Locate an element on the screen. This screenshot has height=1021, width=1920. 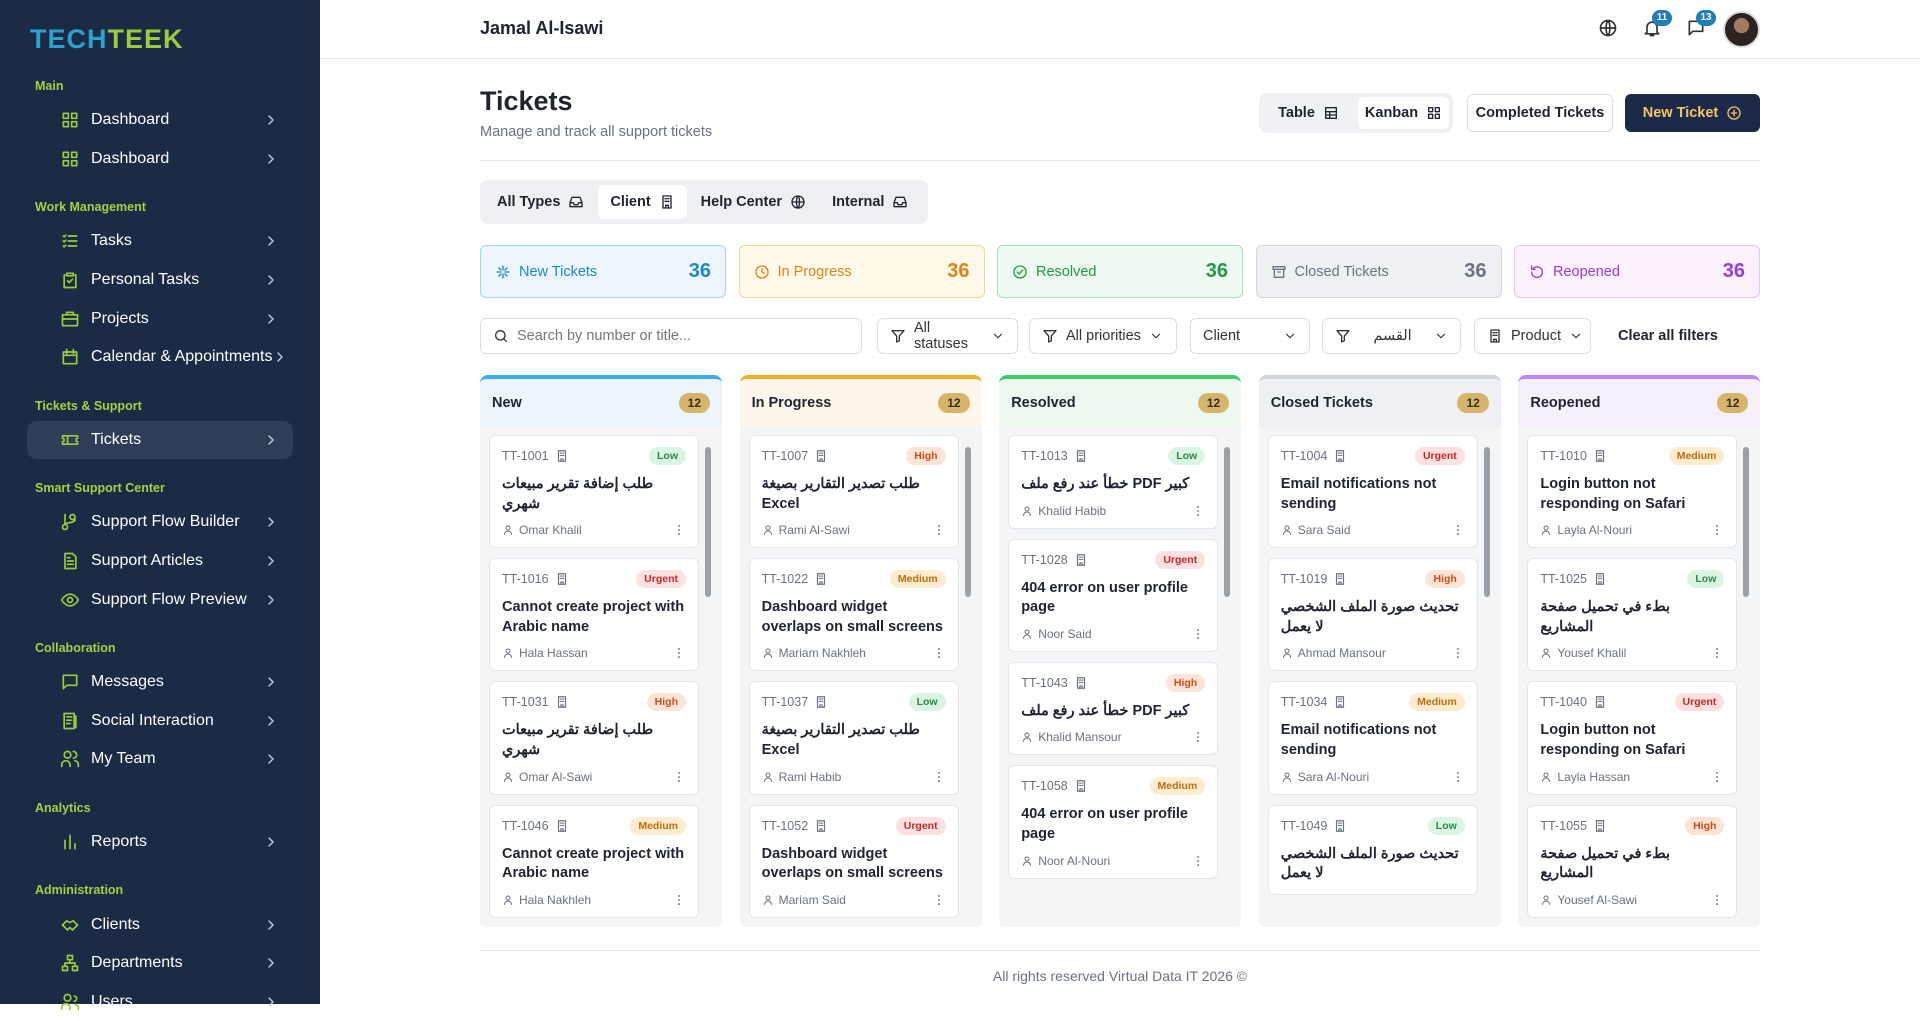
assignee-name: Khalid Mansour is located at coordinates (1112, 737).